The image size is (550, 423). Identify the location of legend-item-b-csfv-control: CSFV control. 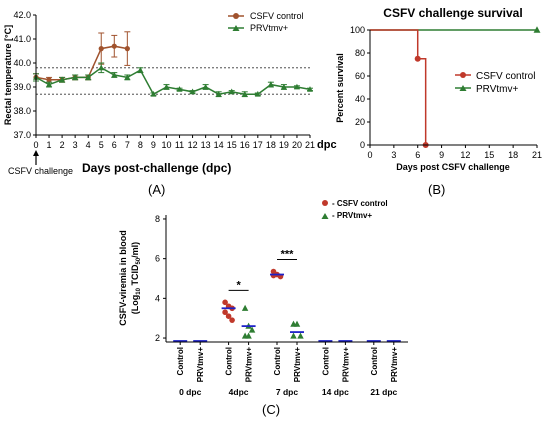
(495, 76).